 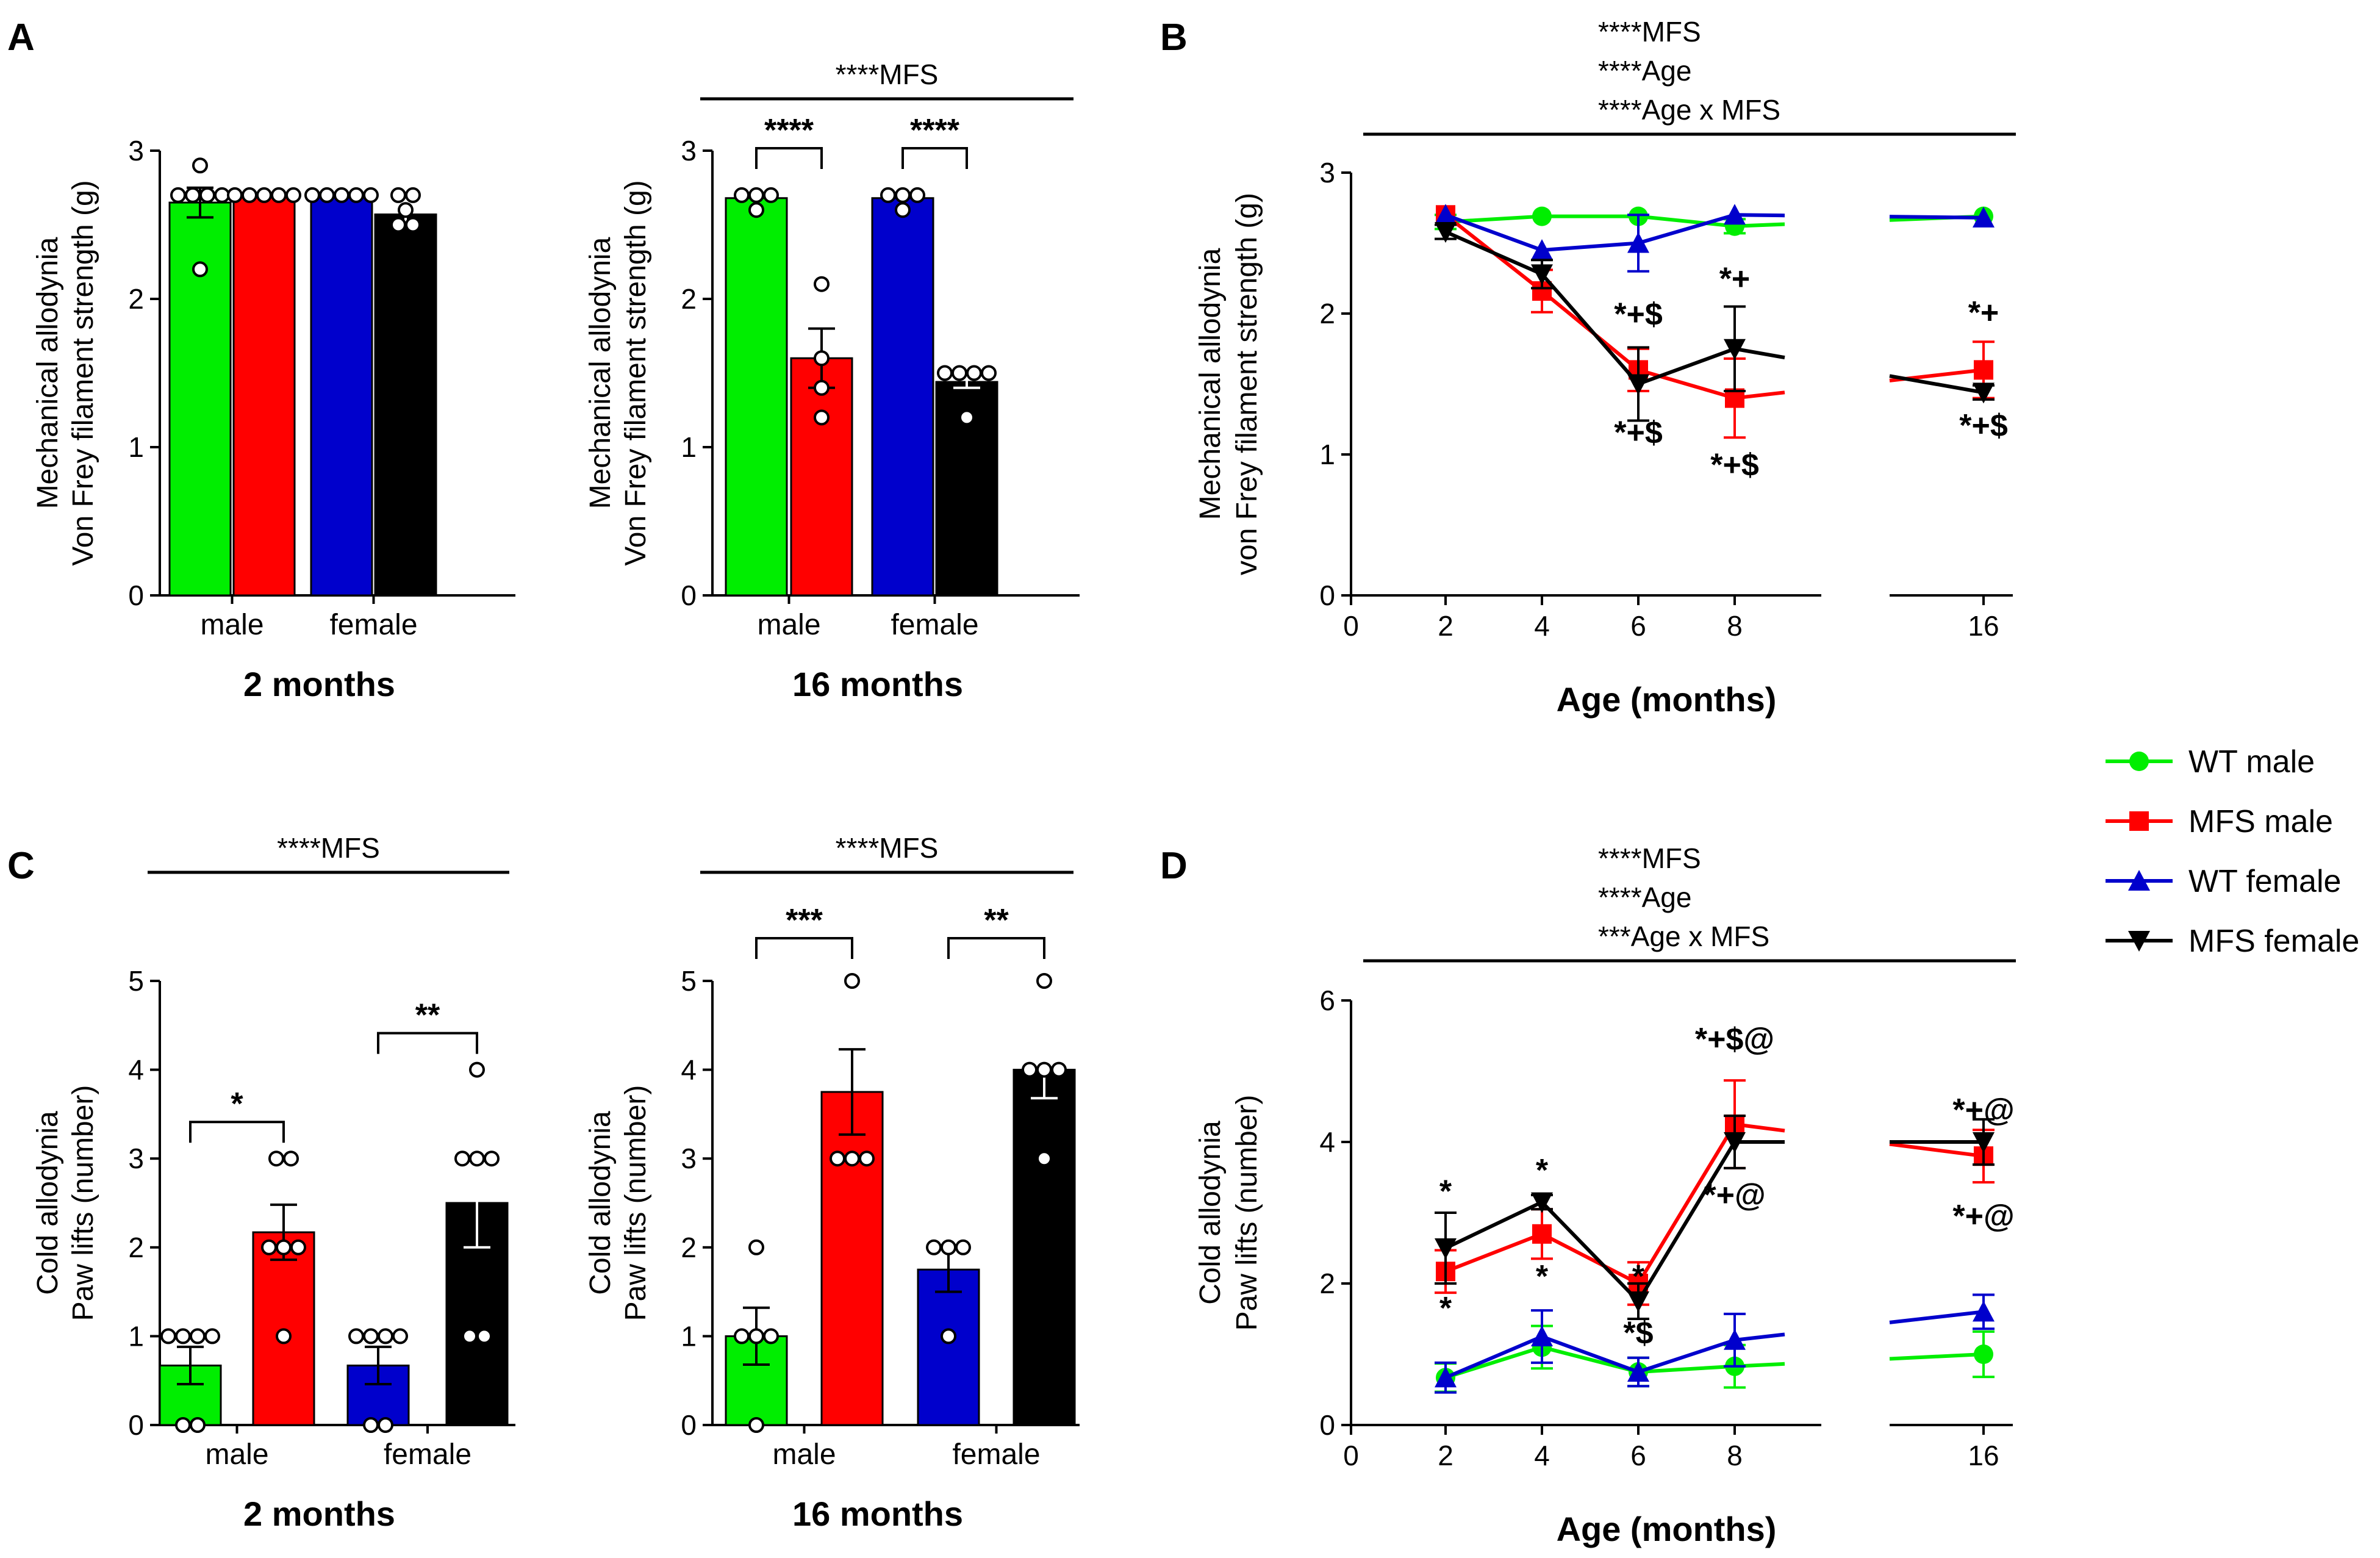 What do you see at coordinates (2232, 851) in the screenshot?
I see `legend: WT male MFS male WT female MFS female` at bounding box center [2232, 851].